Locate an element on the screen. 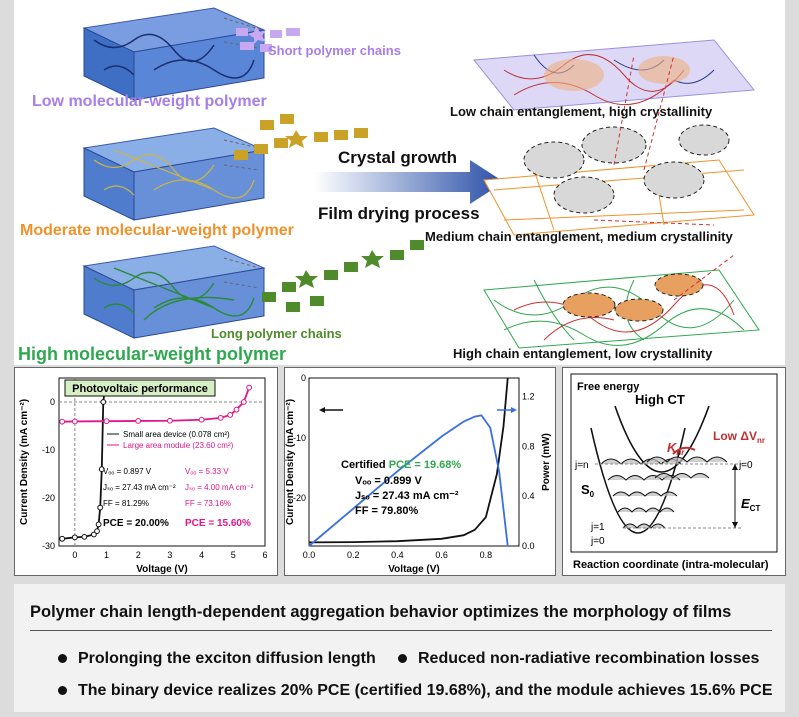 The width and height of the screenshot is (799, 717). j-1-label: j=1 is located at coordinates (597, 527).